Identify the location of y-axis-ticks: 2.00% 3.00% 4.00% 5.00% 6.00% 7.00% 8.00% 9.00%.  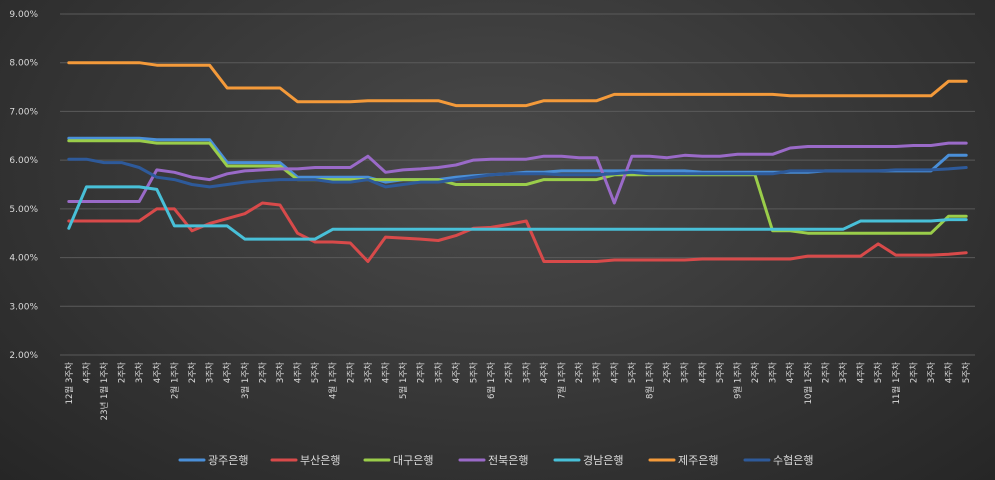
(23, 185).